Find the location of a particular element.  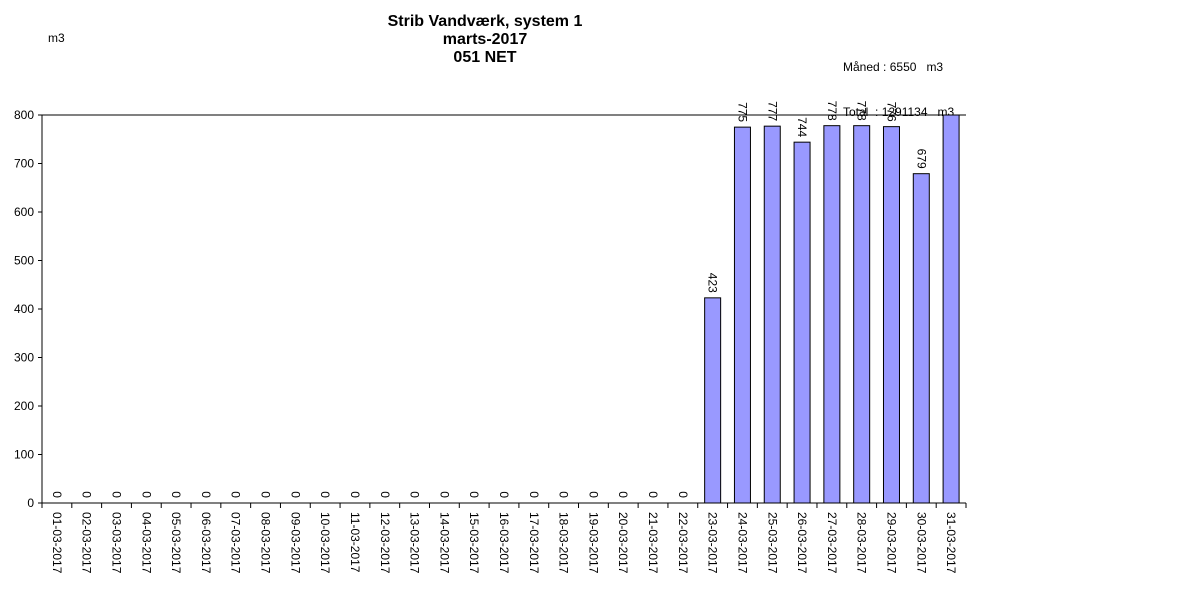

x-tick-label: 08-03-2017 is located at coordinates (266, 543).